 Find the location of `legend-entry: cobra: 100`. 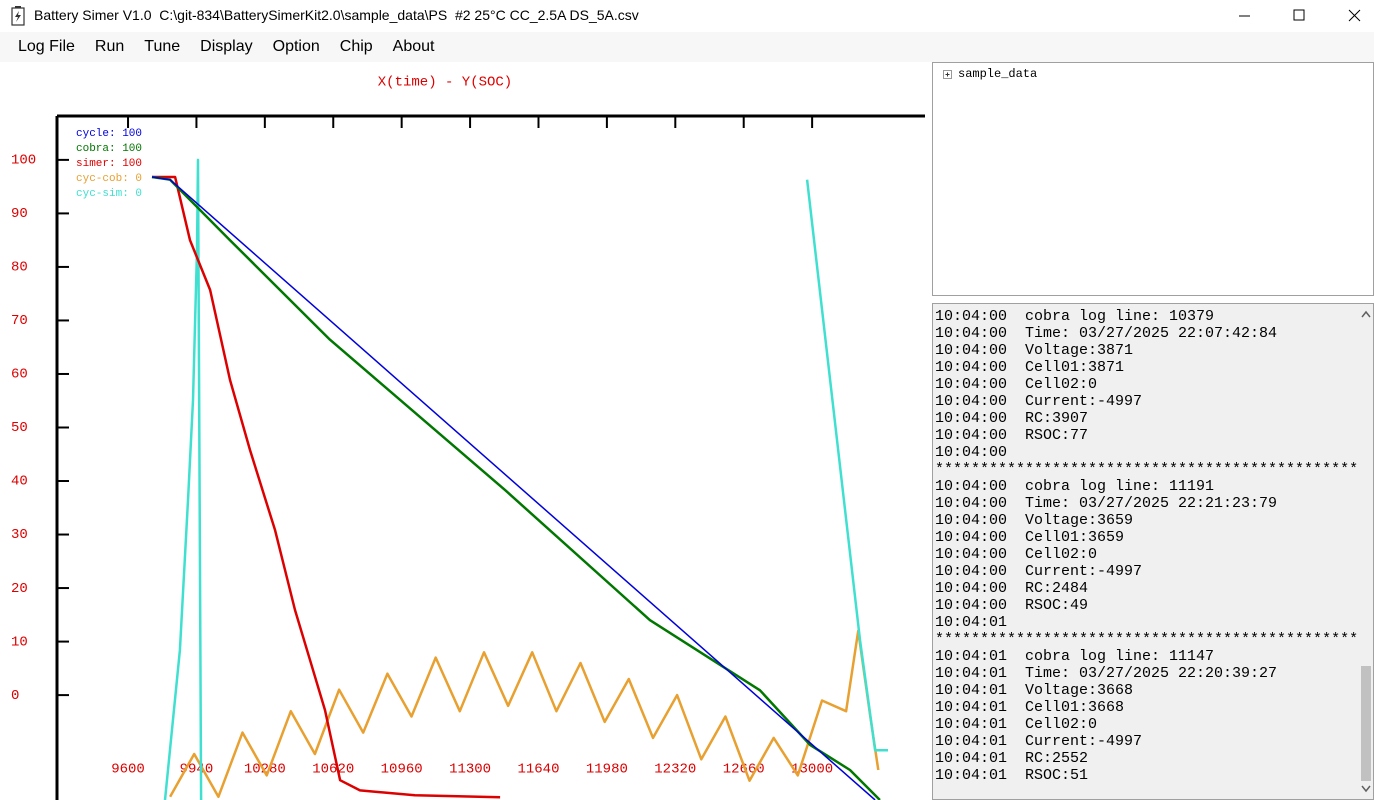

legend-entry: cobra: 100 is located at coordinates (109, 149).